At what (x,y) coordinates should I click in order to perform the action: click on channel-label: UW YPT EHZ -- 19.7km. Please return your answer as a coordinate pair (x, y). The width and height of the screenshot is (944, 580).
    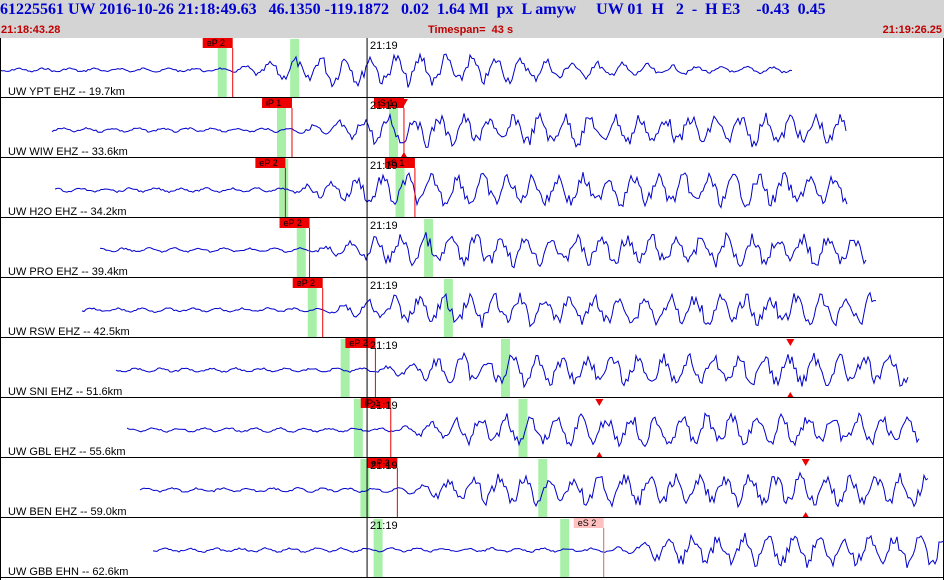
    Looking at the image, I should click on (66, 92).